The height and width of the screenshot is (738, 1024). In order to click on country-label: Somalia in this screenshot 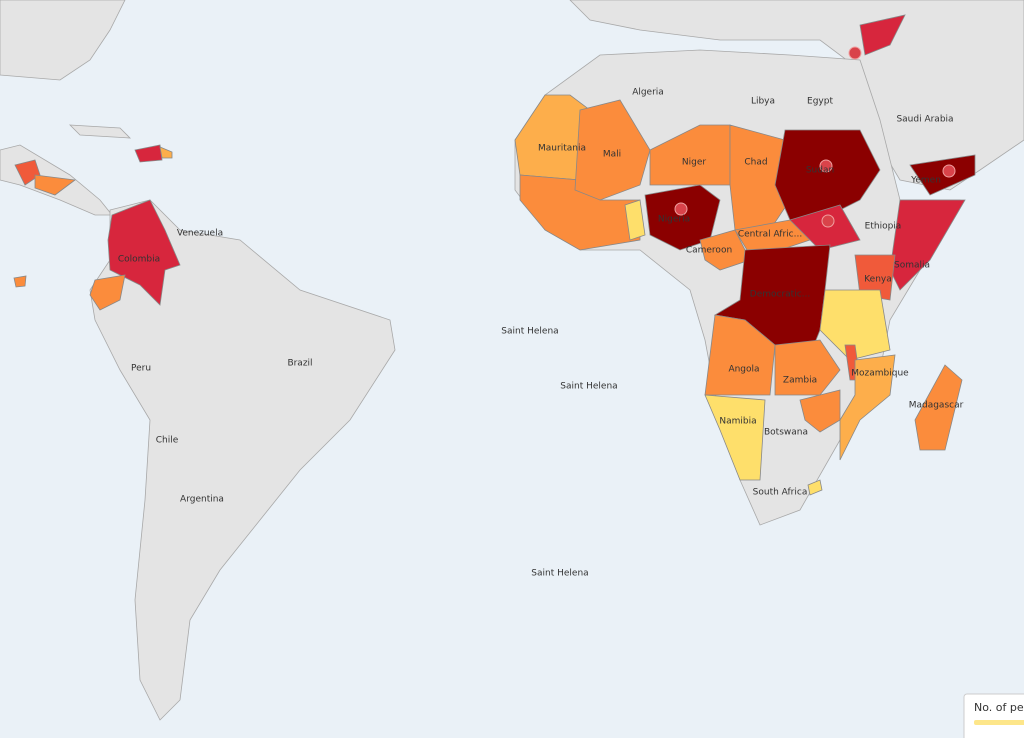, I will do `click(912, 266)`.